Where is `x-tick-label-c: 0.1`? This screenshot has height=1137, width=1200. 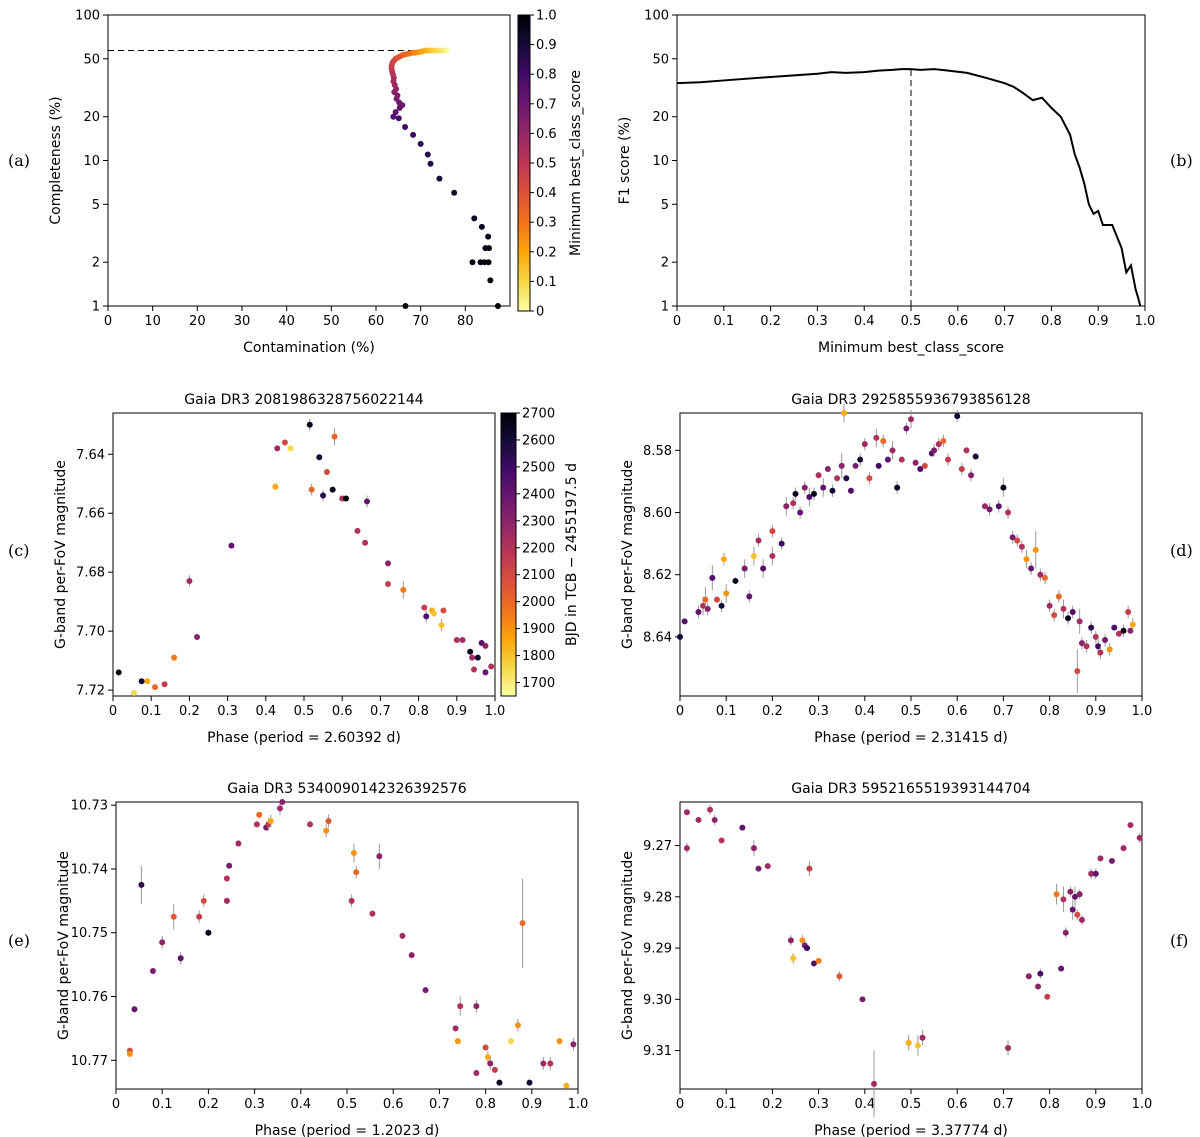
x-tick-label-c: 0.1 is located at coordinates (151, 711).